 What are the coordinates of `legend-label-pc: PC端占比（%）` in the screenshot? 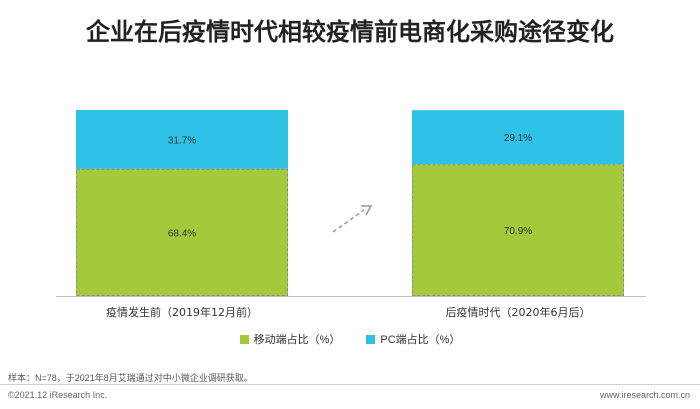 It's located at (420, 340).